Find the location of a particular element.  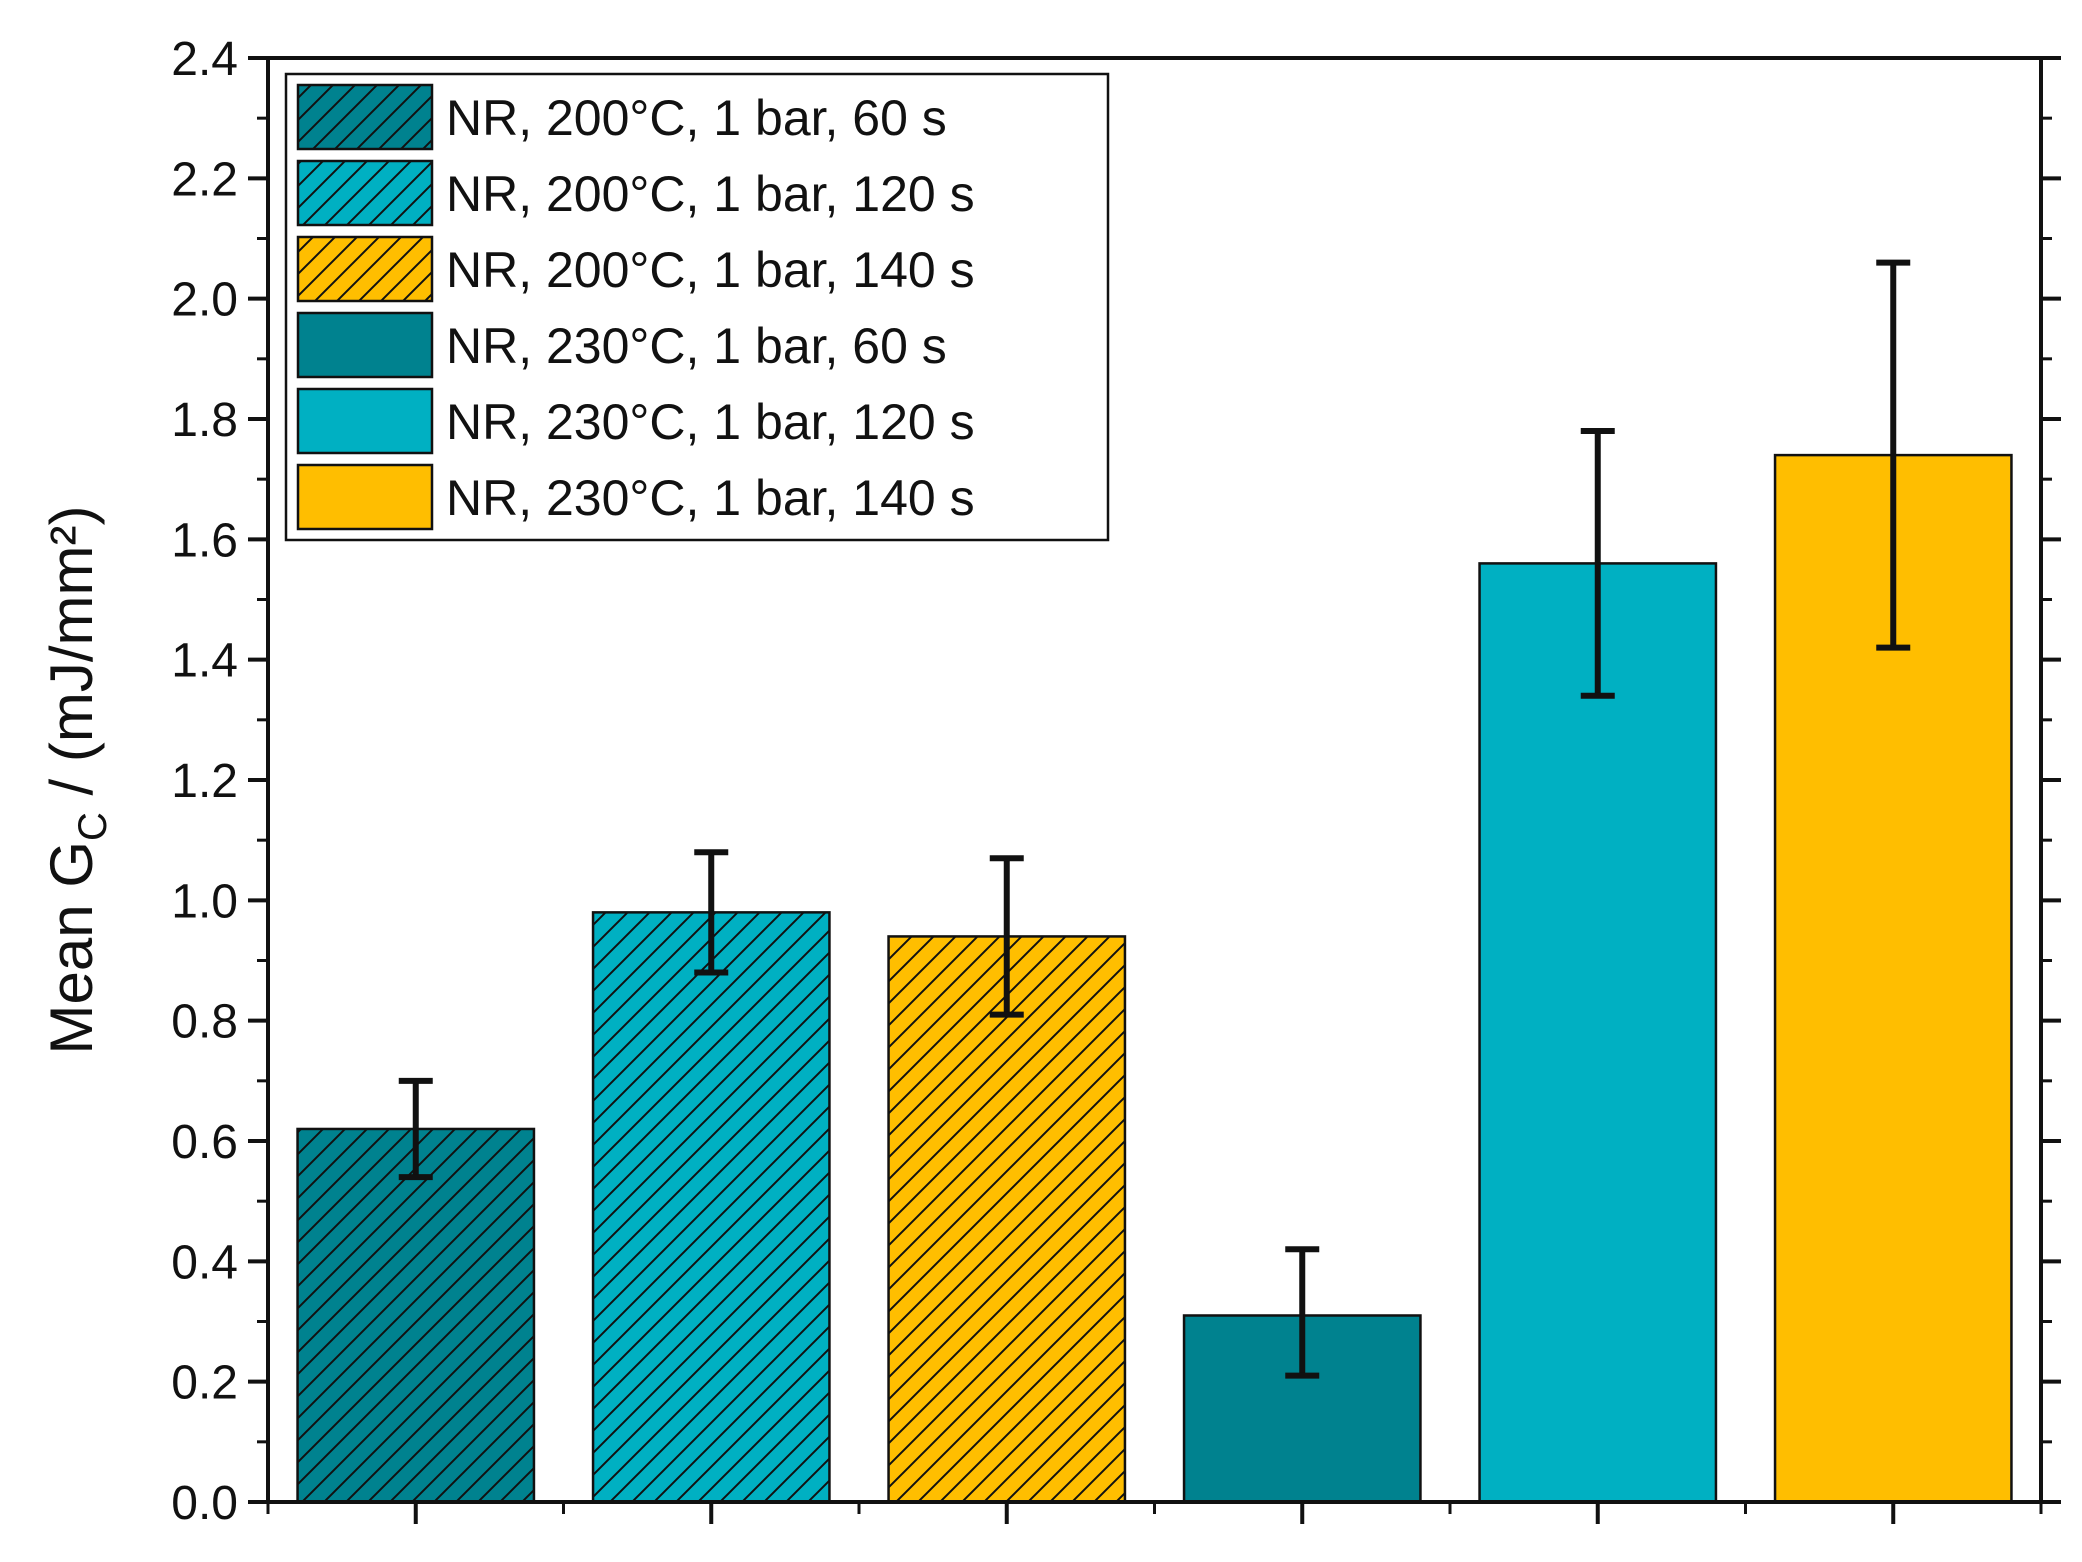

y-tick-label-6: 1.2 is located at coordinates (204, 781).